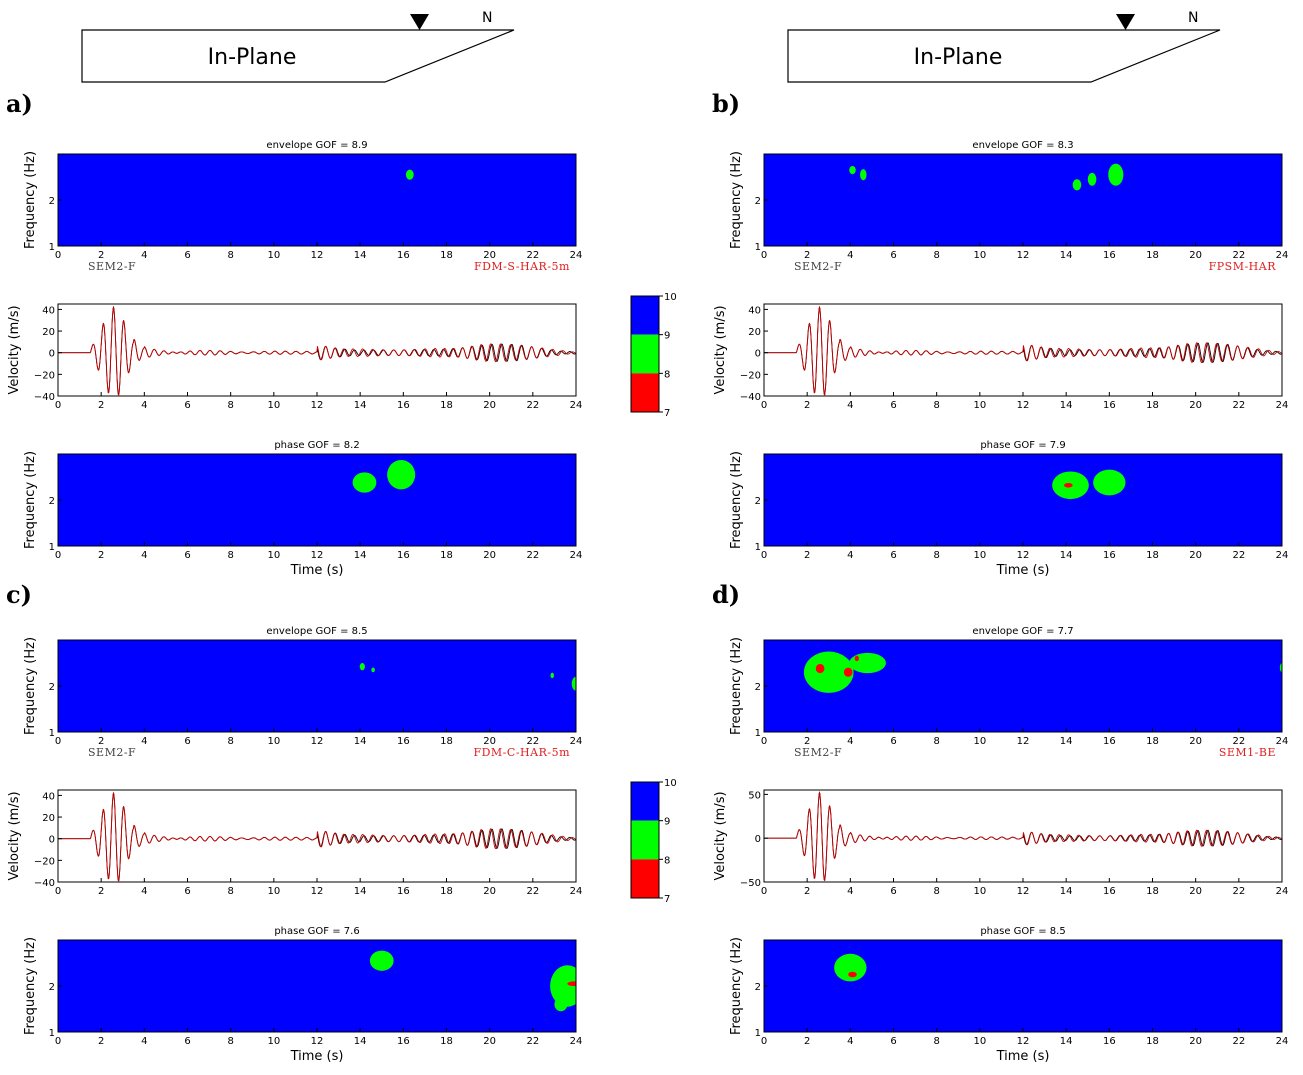 This screenshot has height=1075, width=1303. Describe the element at coordinates (44, 397) in the screenshot. I see `y-tick-label: −40` at that location.